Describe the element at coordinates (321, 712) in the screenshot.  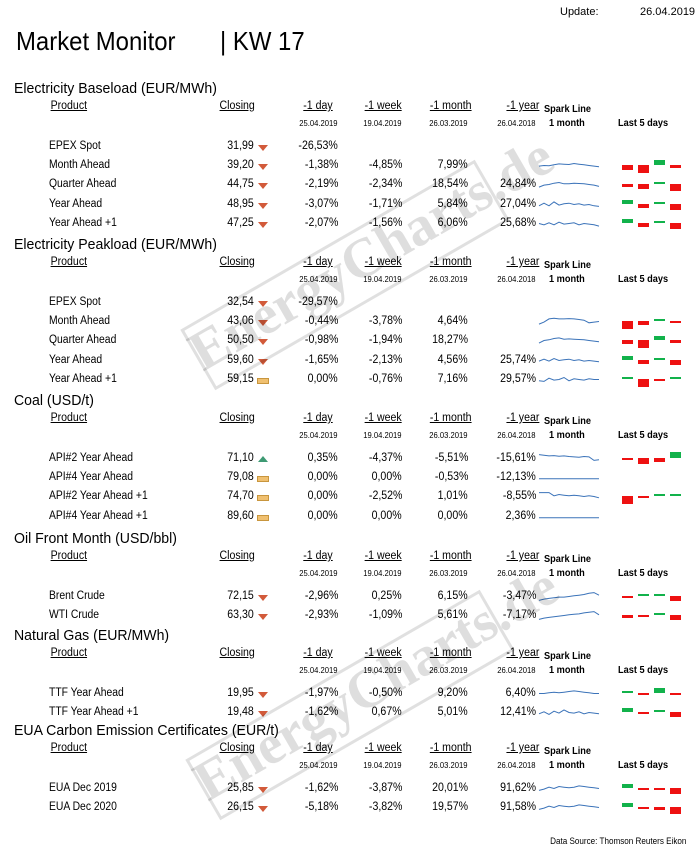
I see `change-1-day: -1,62%` at that location.